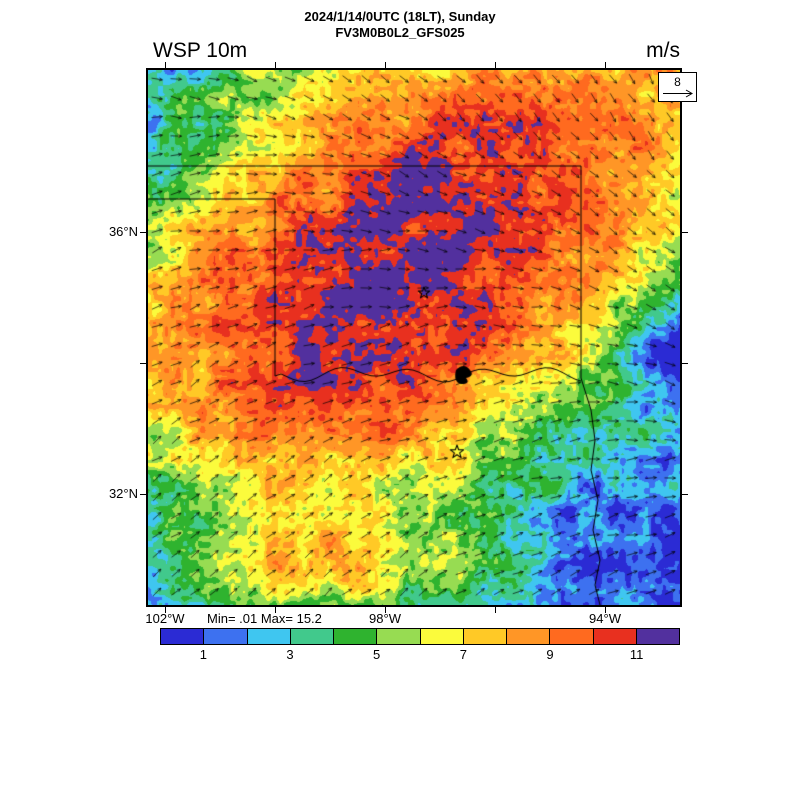 The height and width of the screenshot is (800, 800). What do you see at coordinates (636, 654) in the screenshot?
I see `colorbar-tick-label: 11` at bounding box center [636, 654].